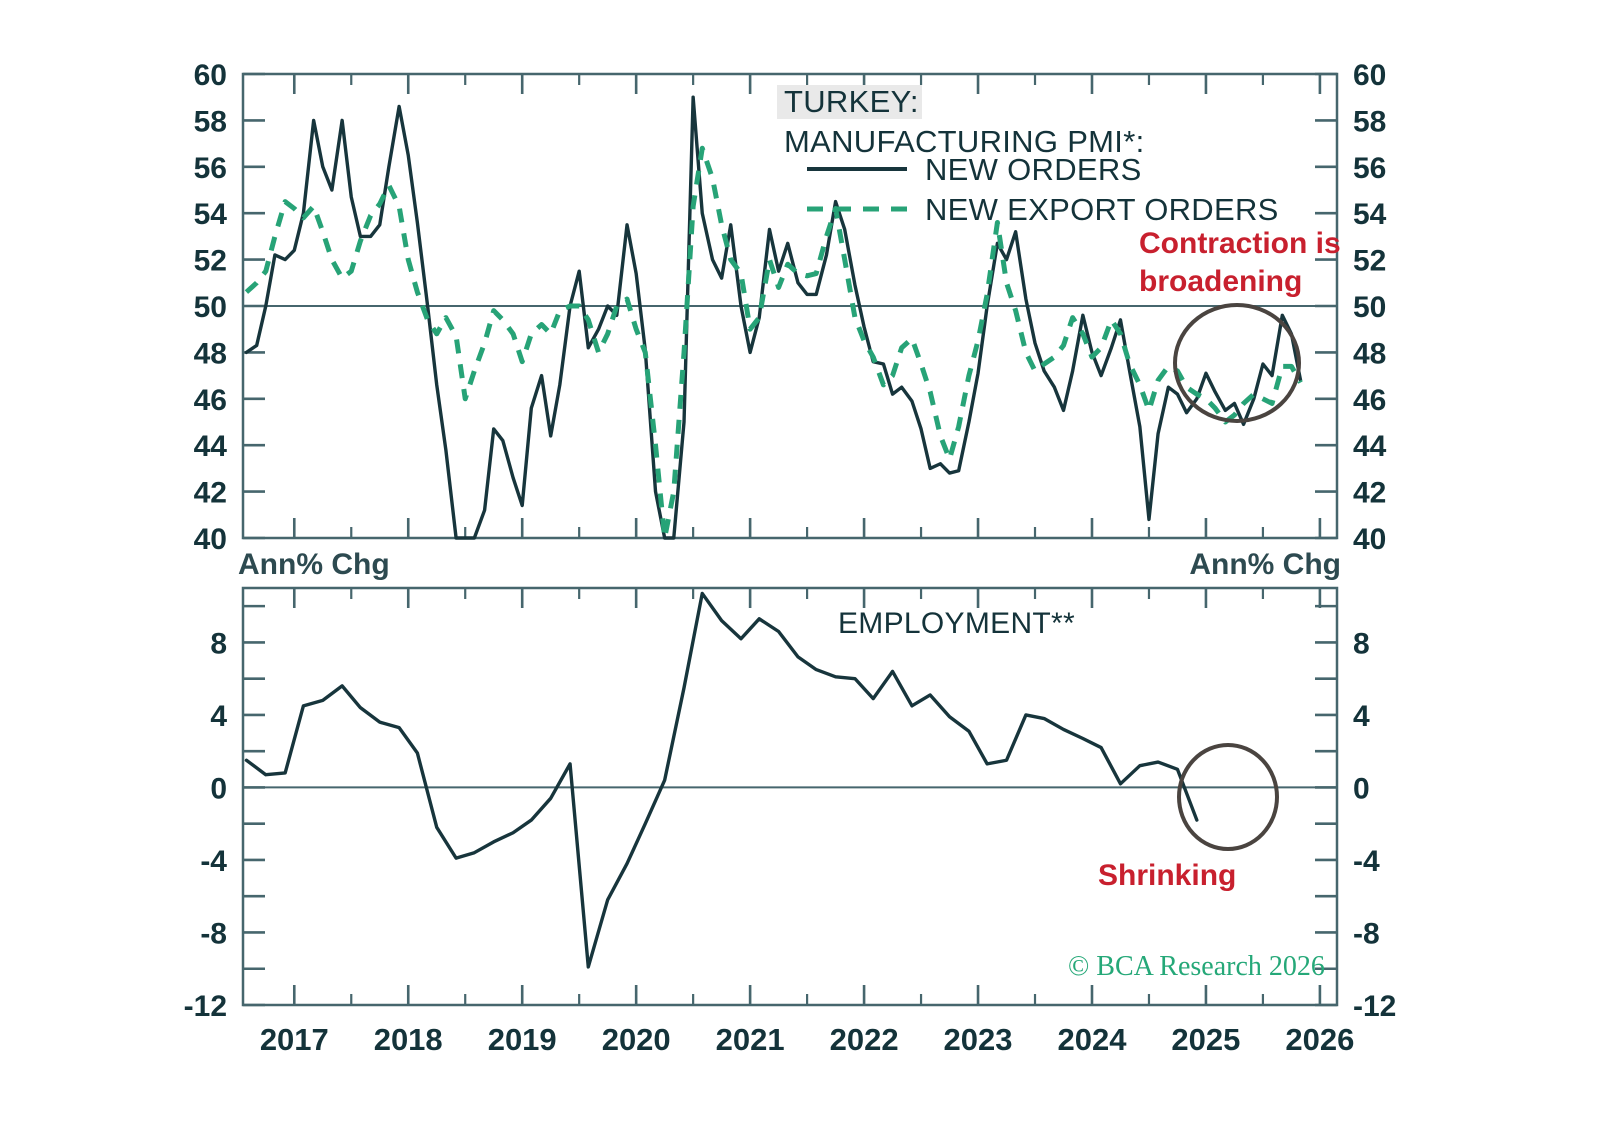  I want to click on x-tick-label-2021: 2021, so click(750, 1039).